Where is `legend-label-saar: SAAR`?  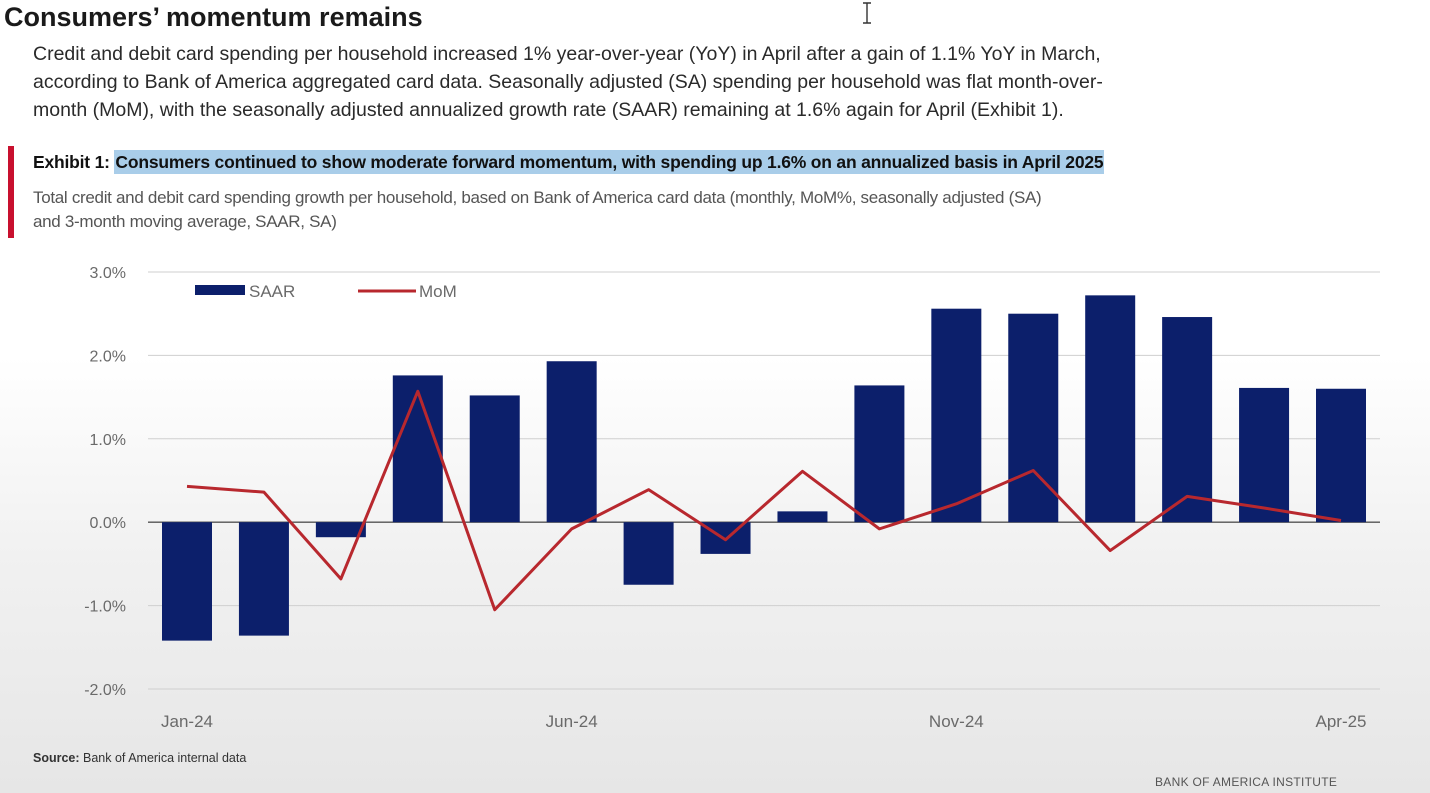 legend-label-saar: SAAR is located at coordinates (272, 291).